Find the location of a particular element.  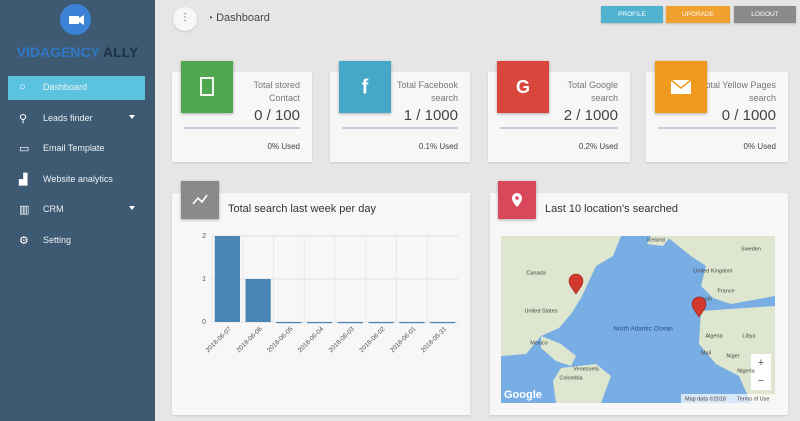

zoom-in: + is located at coordinates (761, 363).